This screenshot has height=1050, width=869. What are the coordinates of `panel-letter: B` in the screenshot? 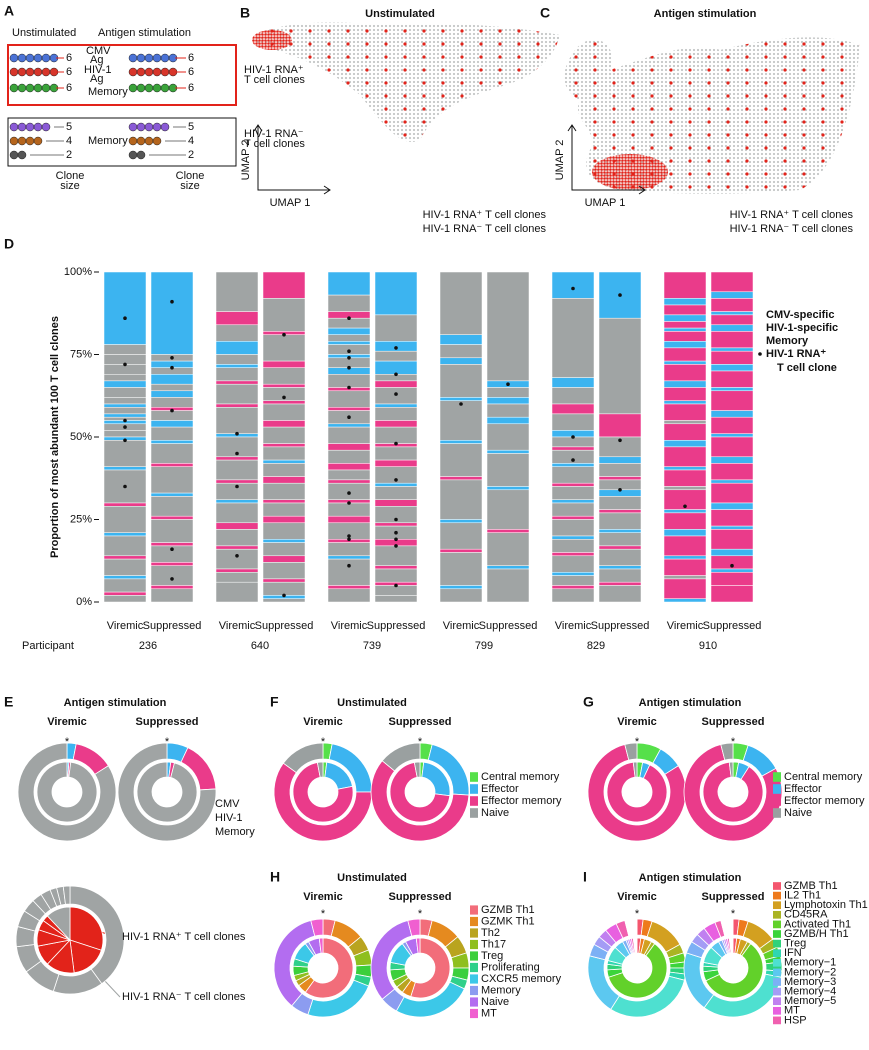 It's located at (245, 13).